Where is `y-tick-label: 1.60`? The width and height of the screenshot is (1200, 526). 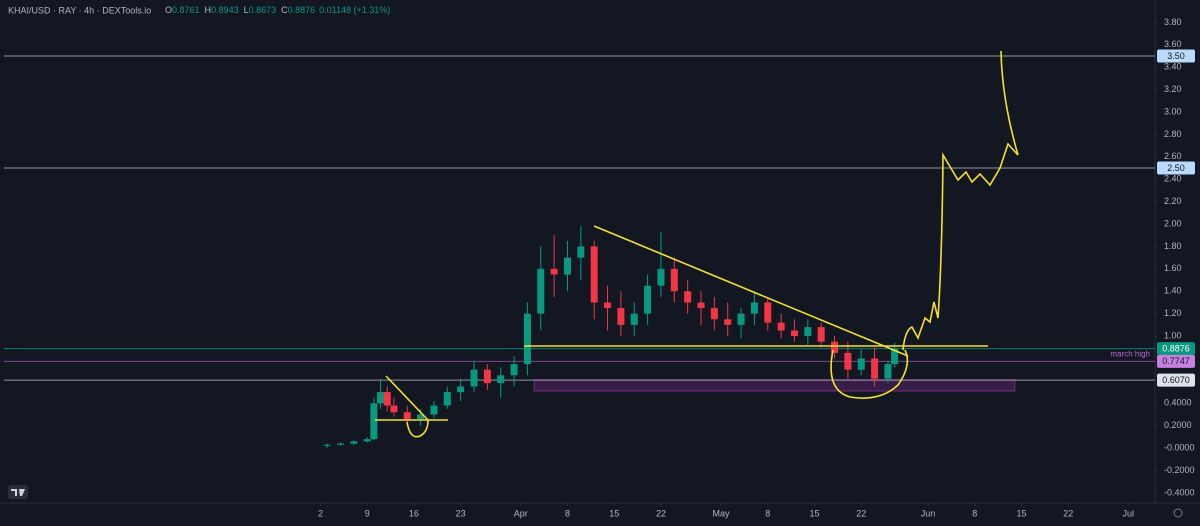 y-tick-label: 1.60 is located at coordinates (1173, 268).